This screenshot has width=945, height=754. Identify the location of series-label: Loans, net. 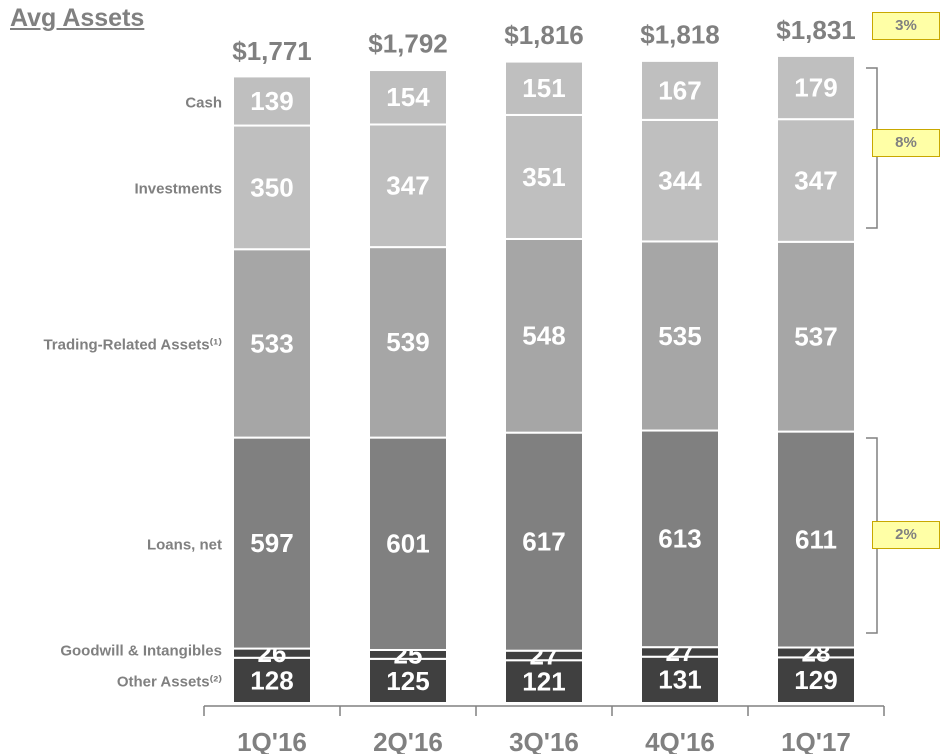
(184, 545).